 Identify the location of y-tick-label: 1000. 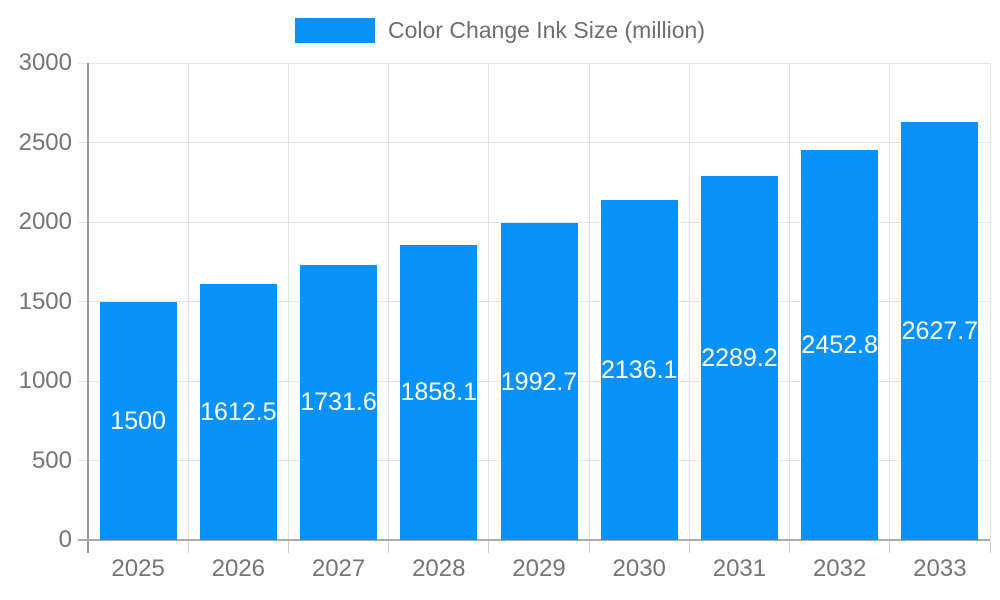
(45, 380).